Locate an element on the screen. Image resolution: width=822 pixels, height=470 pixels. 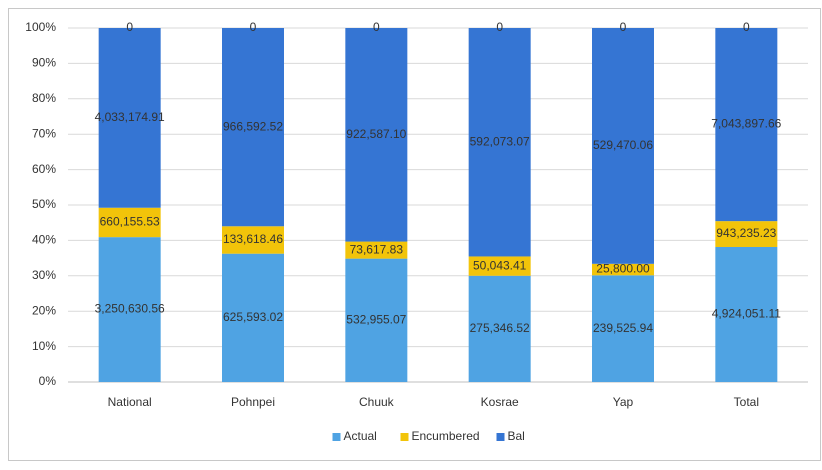
x-tick-label: Chuuk is located at coordinates (377, 402).